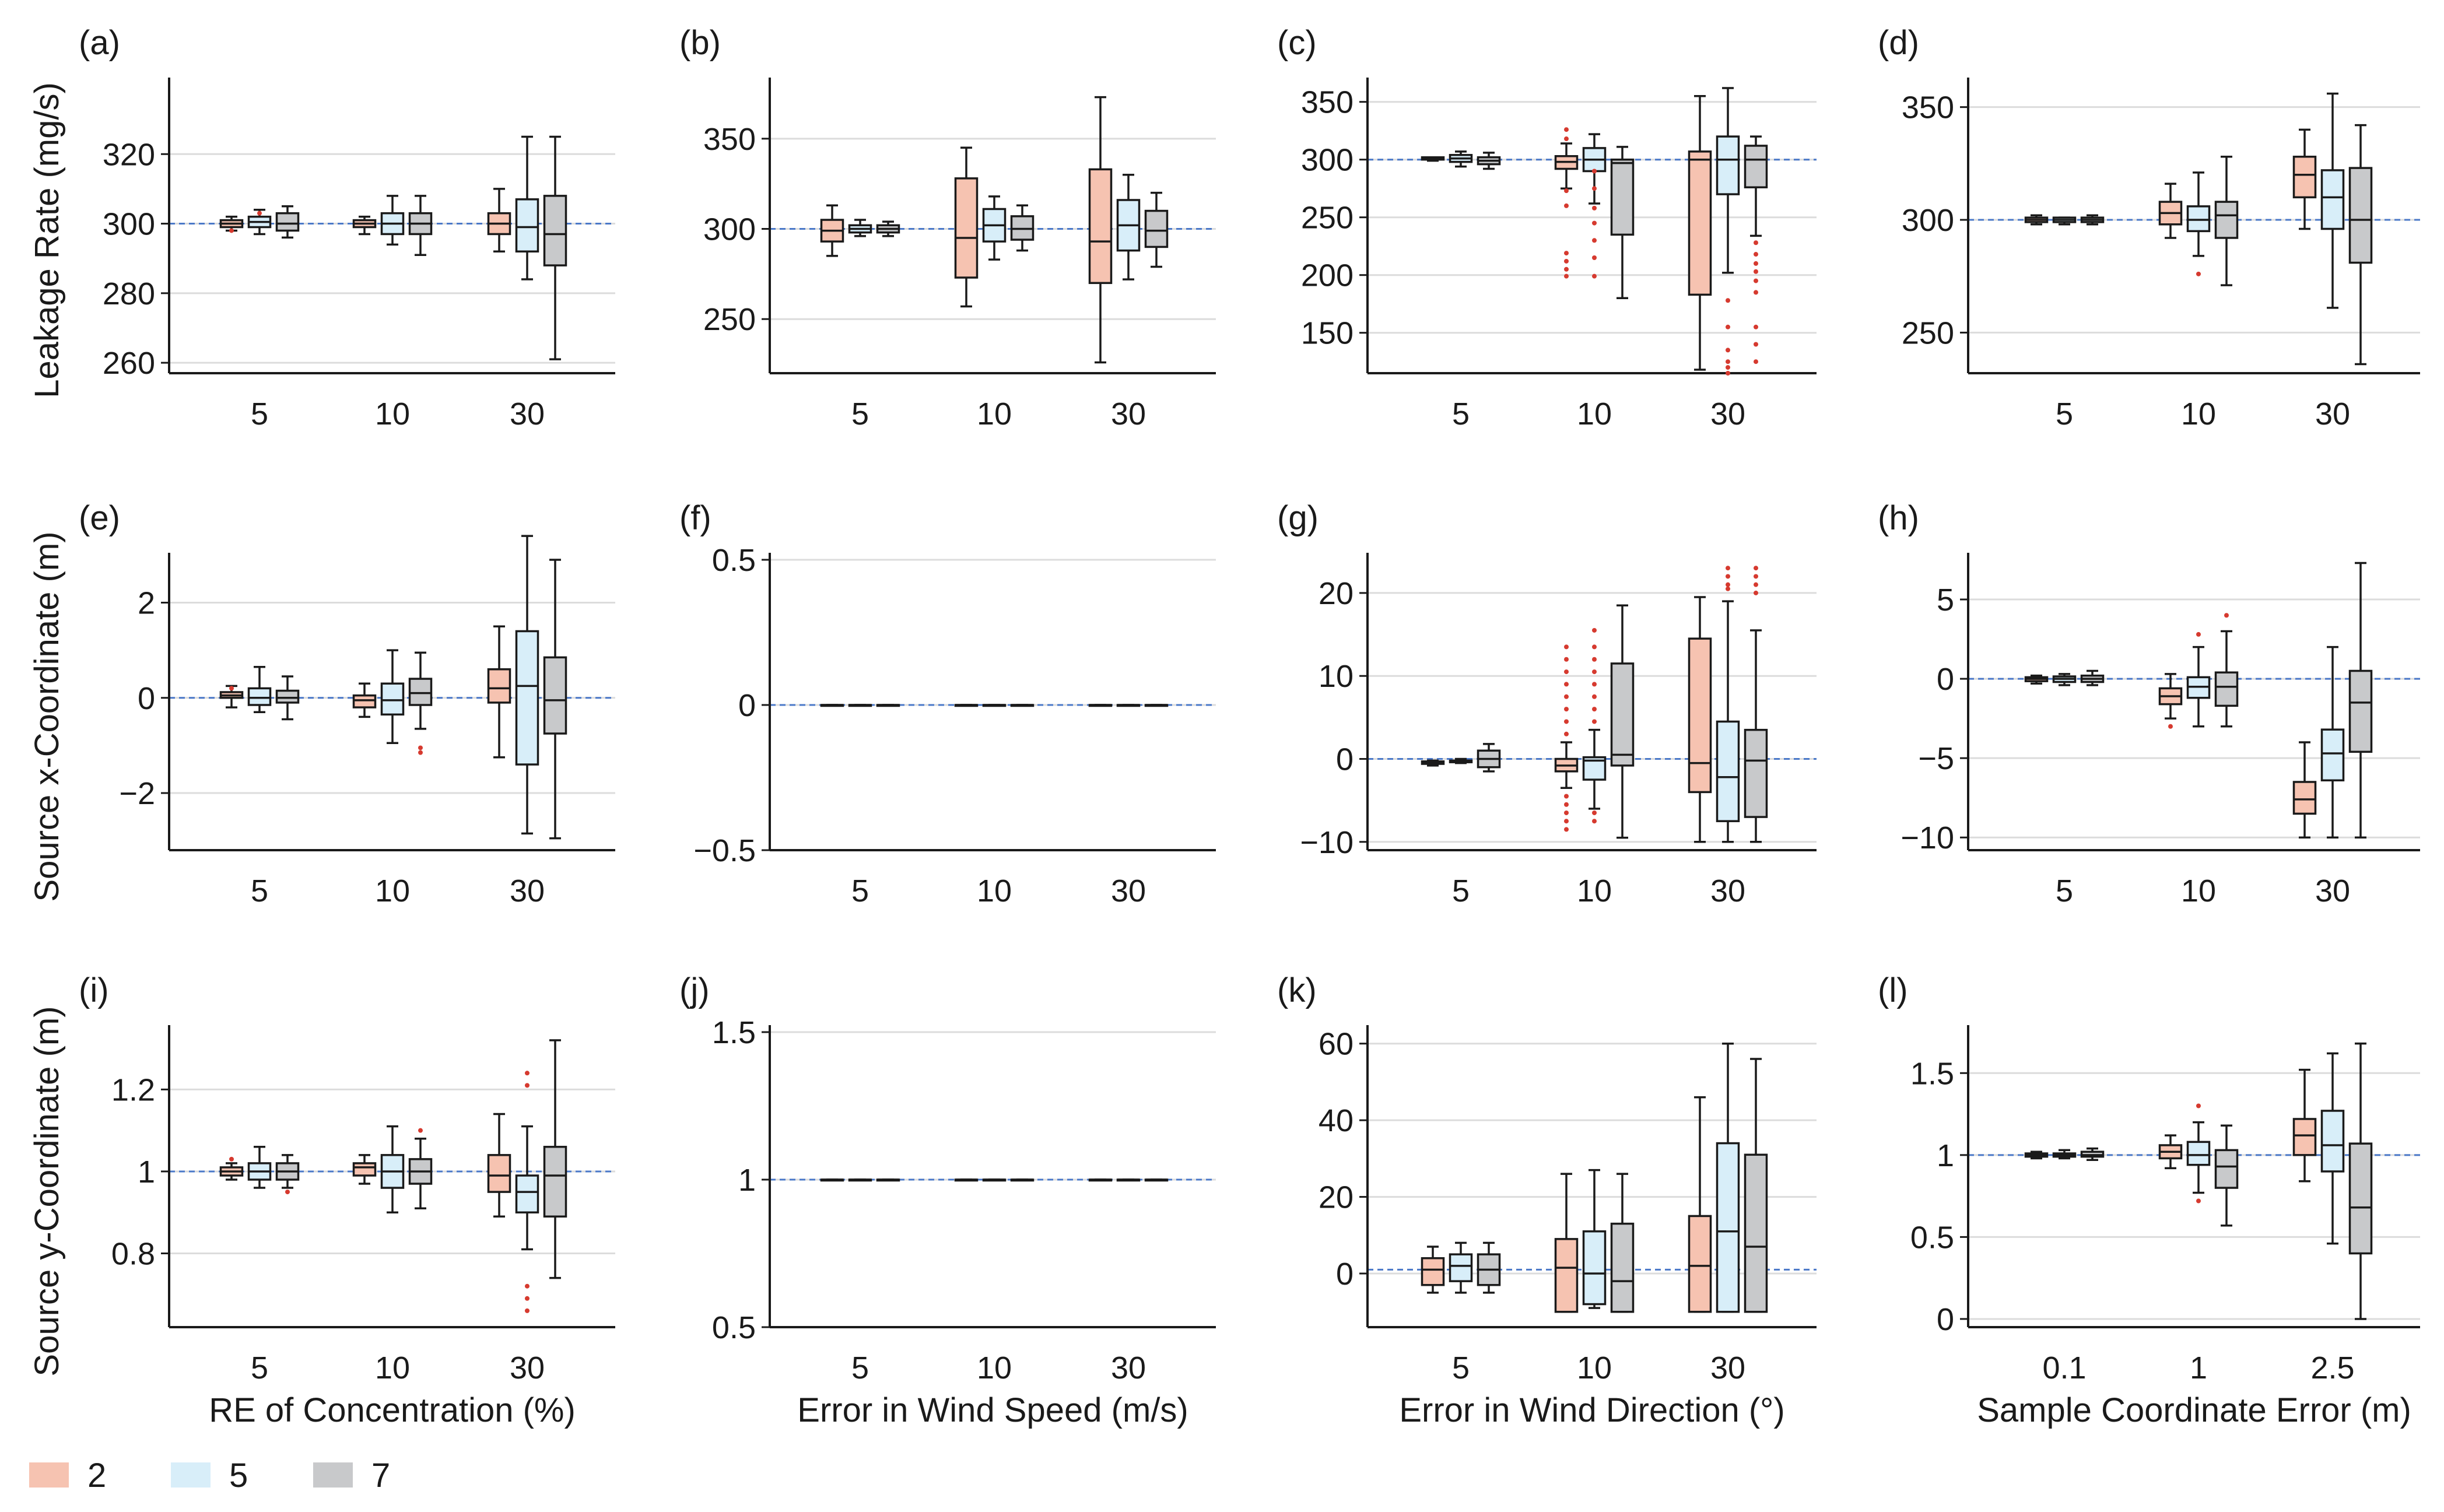 Image resolution: width=2444 pixels, height=1512 pixels. Describe the element at coordinates (1298, 518) in the screenshot. I see `panel-label: (g)` at that location.